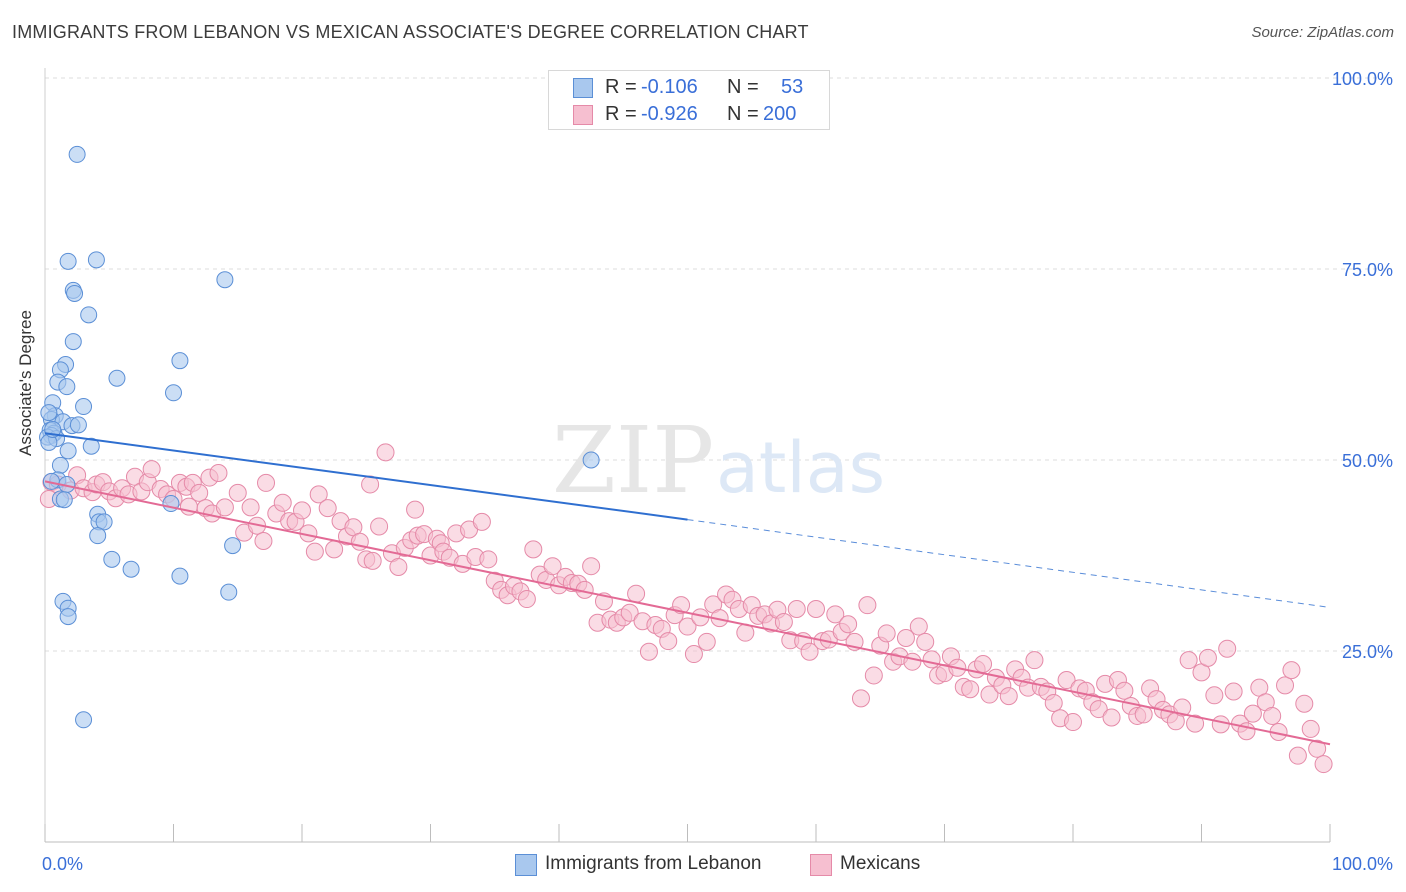 This screenshot has height=892, width=1406. What do you see at coordinates (633, 460) in the screenshot?
I see `watermark-zip: ZIP` at bounding box center [633, 460].